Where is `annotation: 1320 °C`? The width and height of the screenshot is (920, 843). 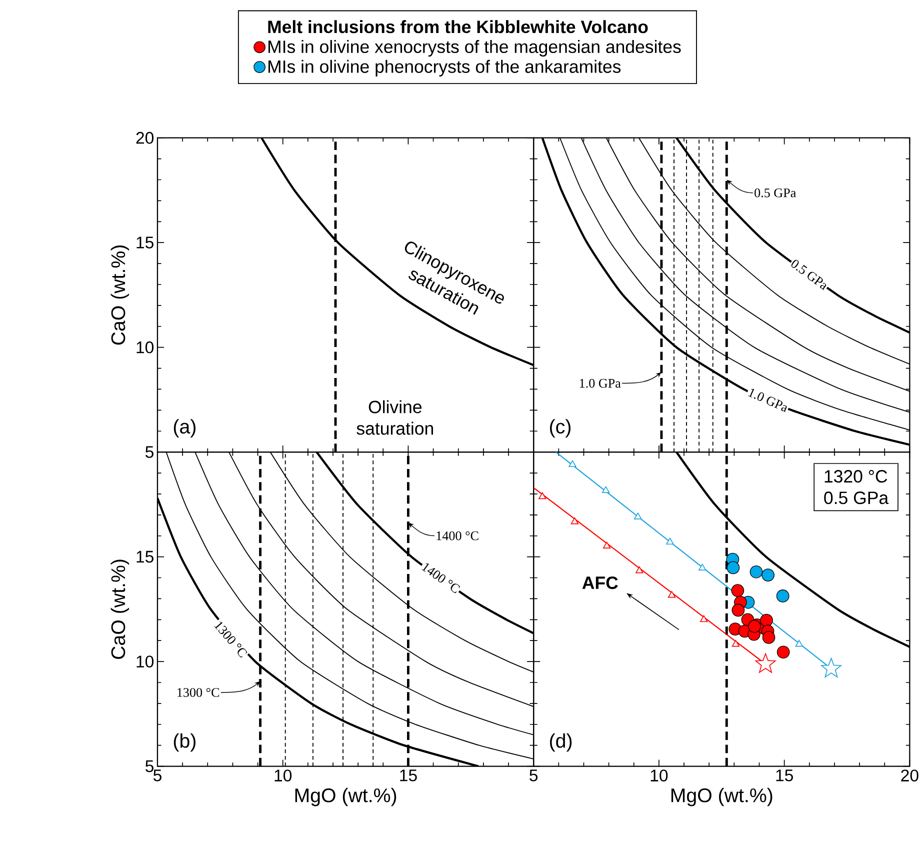 annotation: 1320 °C is located at coordinates (856, 476).